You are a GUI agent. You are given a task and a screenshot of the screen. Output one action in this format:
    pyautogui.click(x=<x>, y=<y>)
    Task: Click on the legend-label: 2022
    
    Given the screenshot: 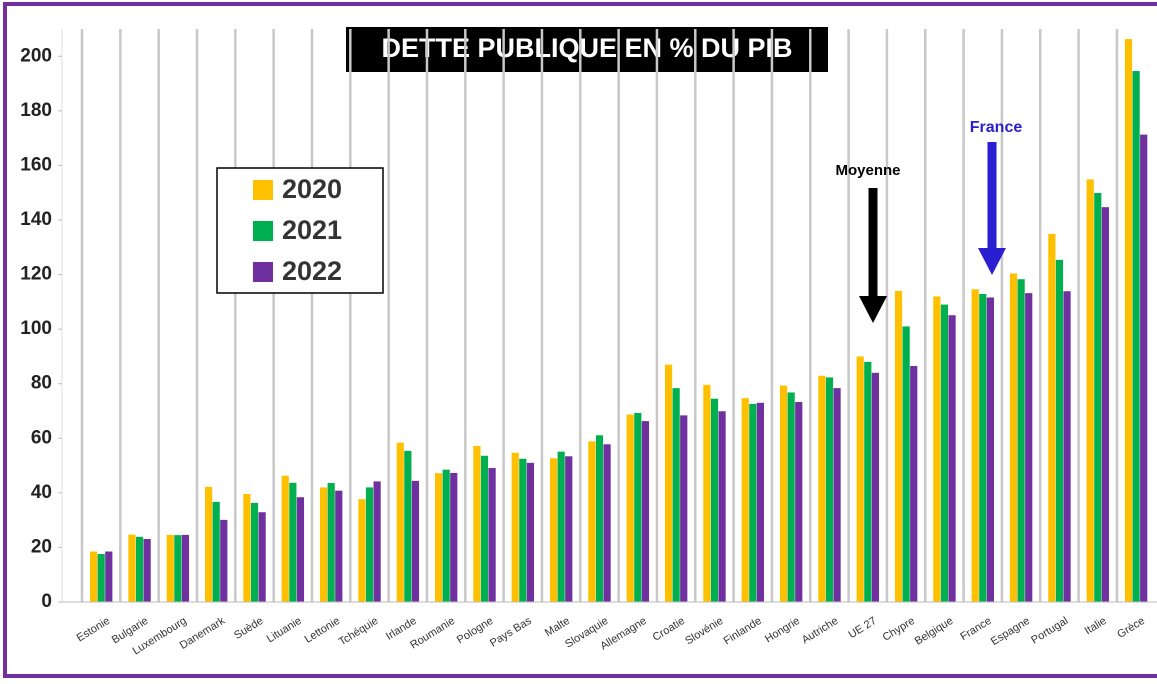 What is the action you would take?
    pyautogui.click(x=312, y=271)
    